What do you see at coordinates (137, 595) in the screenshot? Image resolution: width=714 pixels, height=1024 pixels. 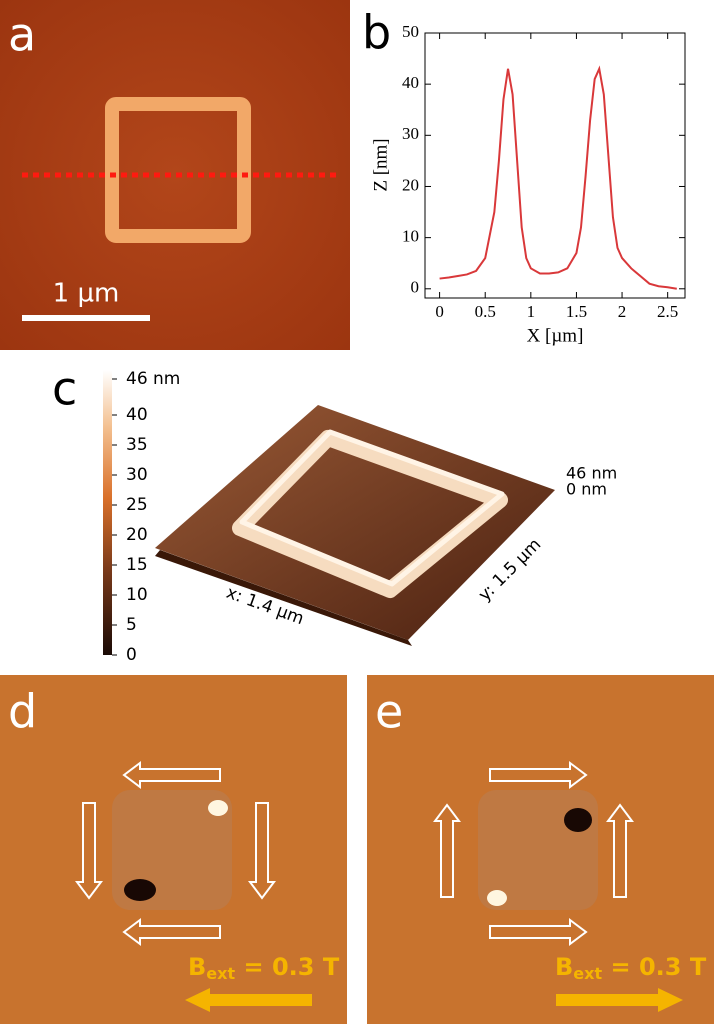 I see `colorbar-tick-label: 10` at bounding box center [137, 595].